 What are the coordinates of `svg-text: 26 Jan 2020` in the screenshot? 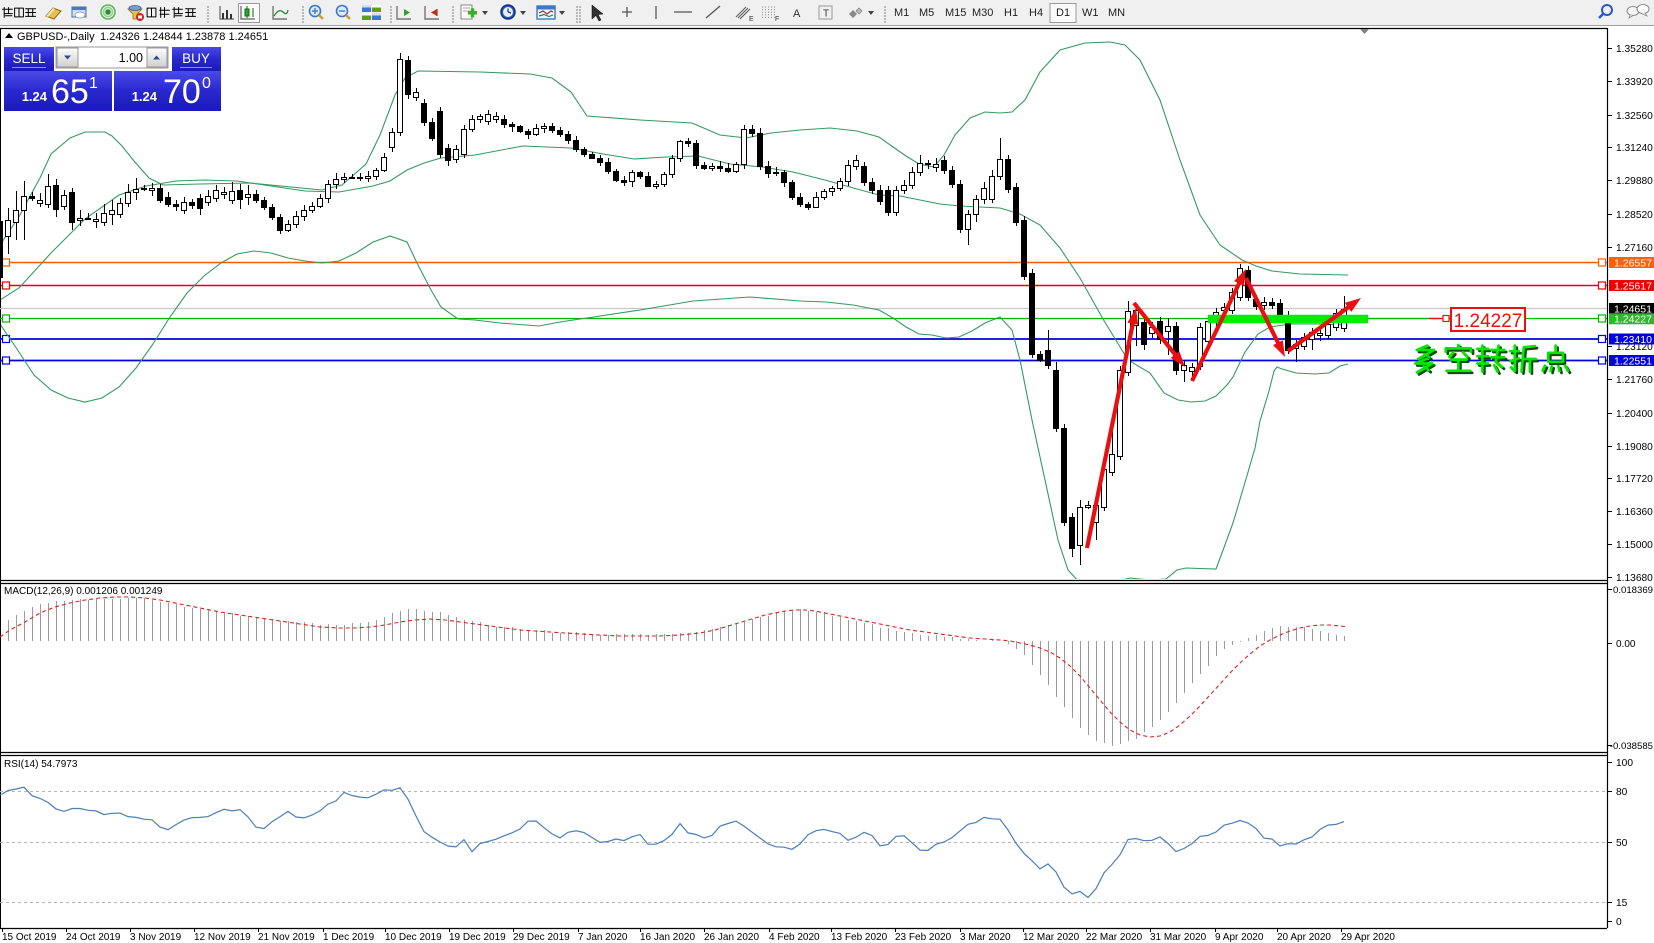 It's located at (731, 937).